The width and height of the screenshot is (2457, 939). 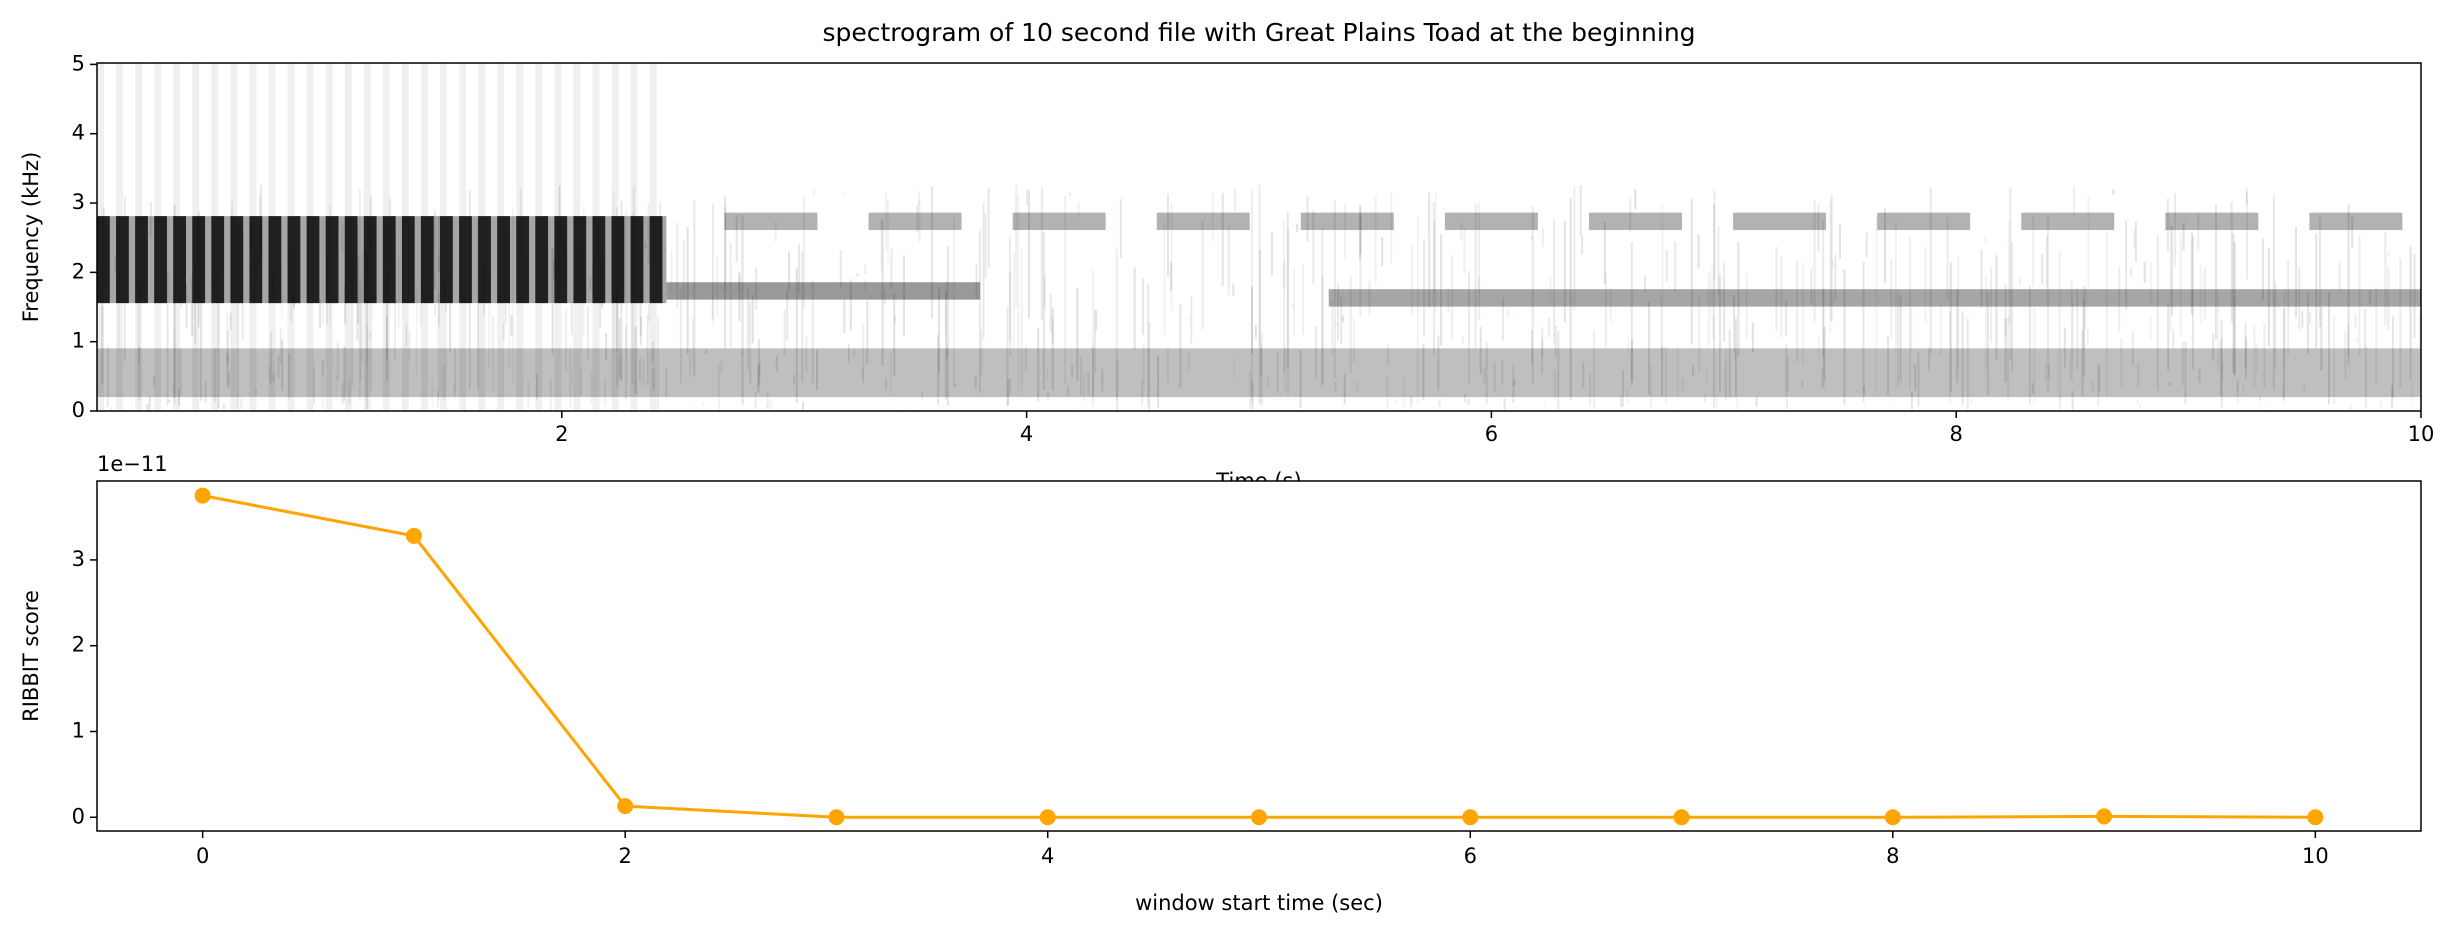 I want to click on score-point, so click(x=413, y=535).